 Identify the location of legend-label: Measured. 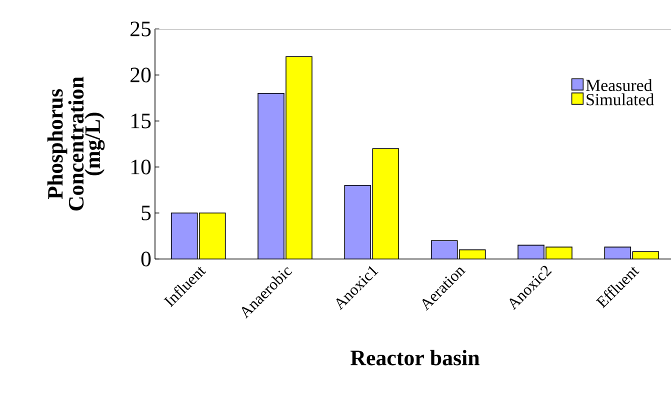
(619, 85).